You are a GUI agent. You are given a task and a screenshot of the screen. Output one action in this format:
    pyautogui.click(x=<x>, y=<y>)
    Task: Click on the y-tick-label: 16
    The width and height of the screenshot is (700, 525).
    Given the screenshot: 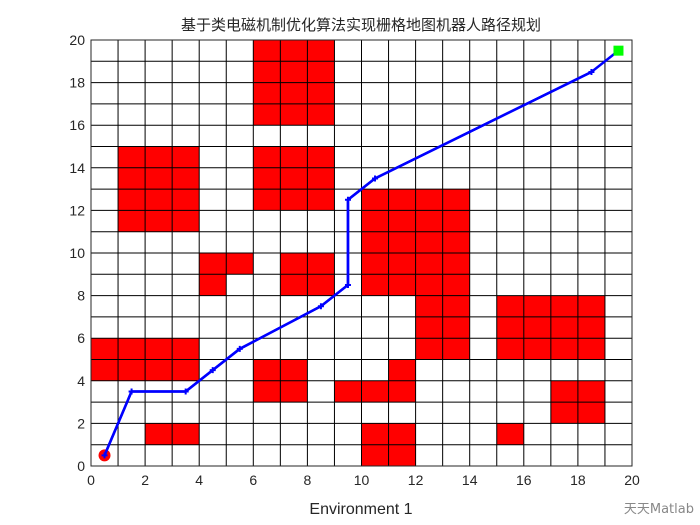 What is the action you would take?
    pyautogui.click(x=77, y=125)
    